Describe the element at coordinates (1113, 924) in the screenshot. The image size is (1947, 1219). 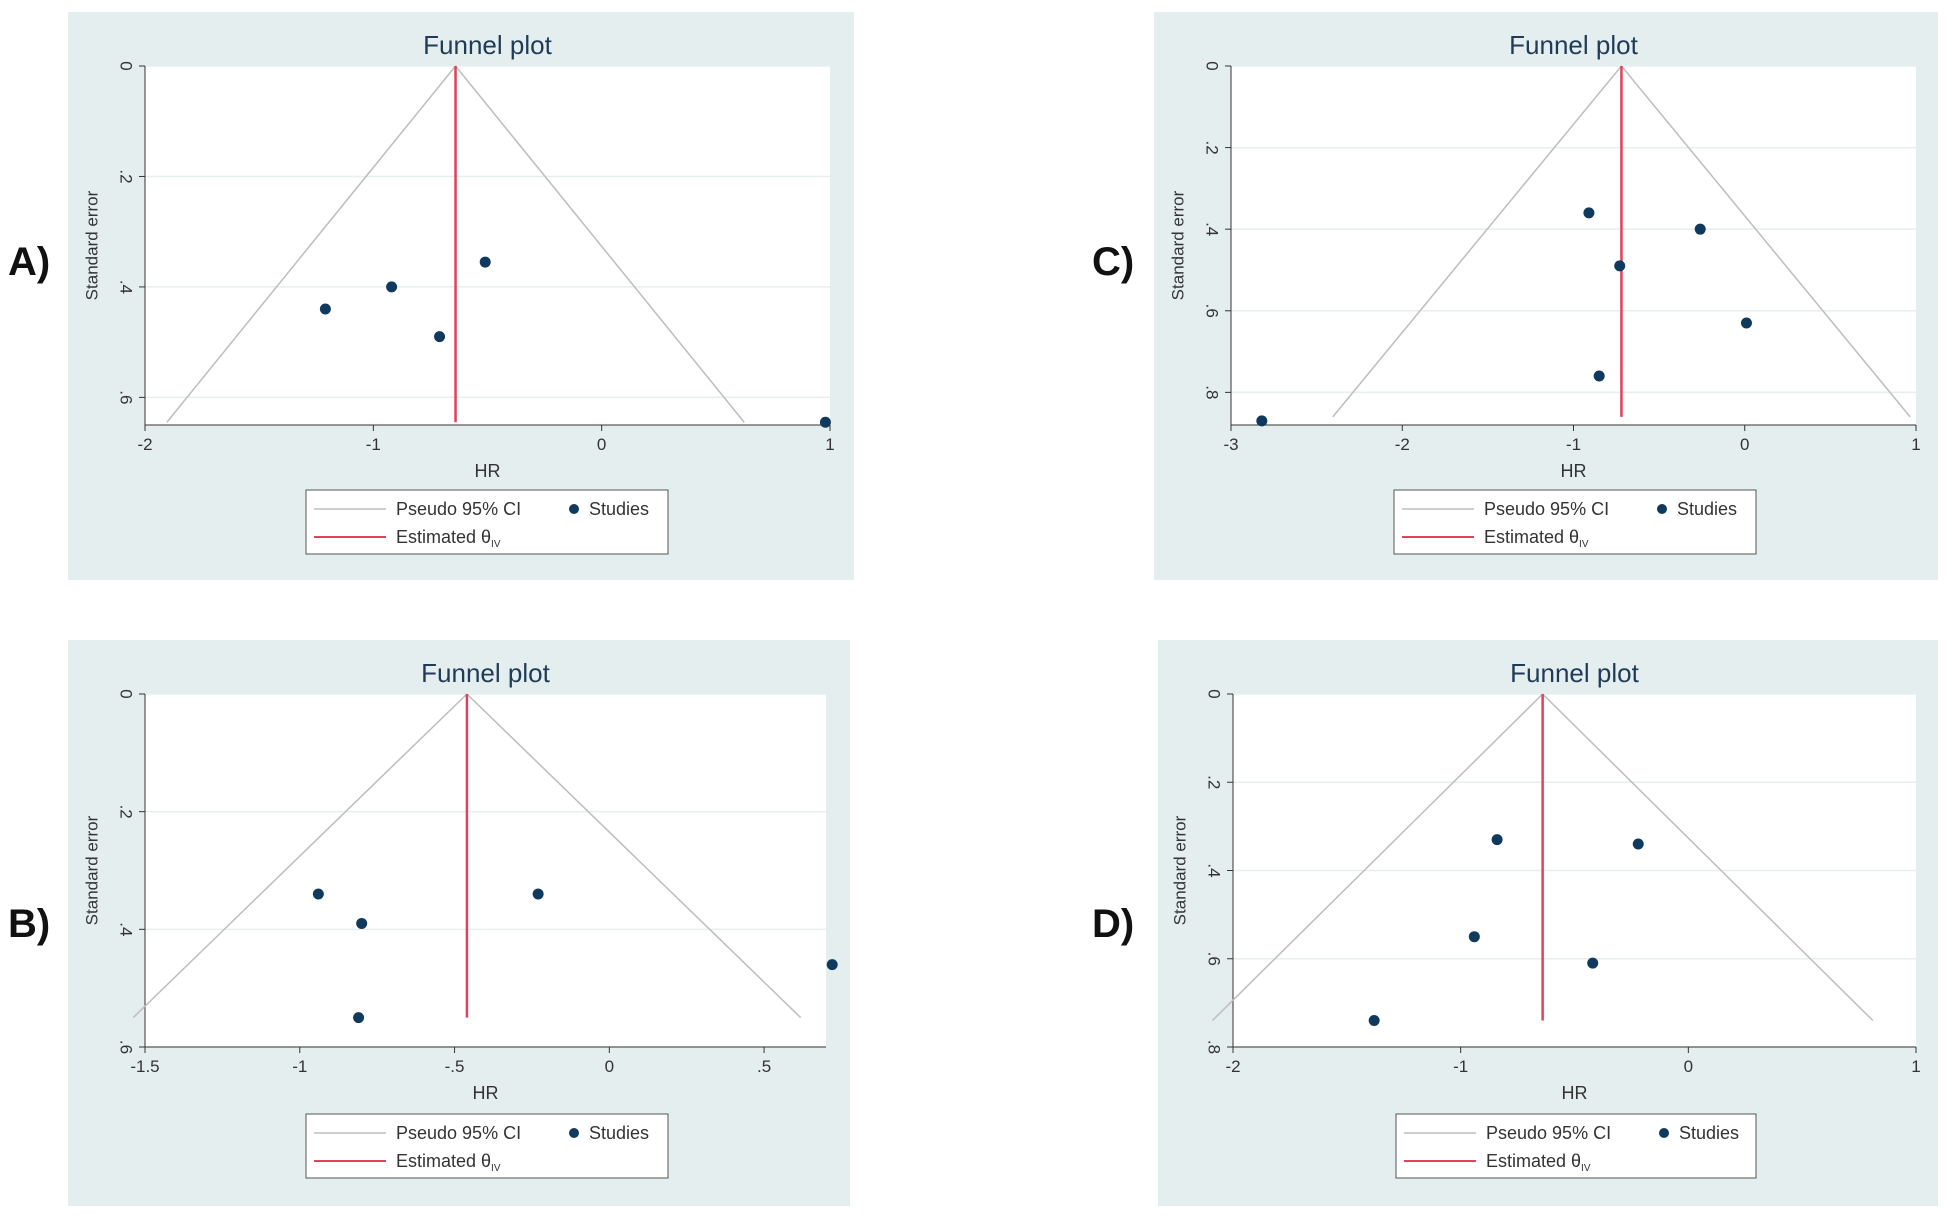
I see `panel-label-d: D)` at that location.